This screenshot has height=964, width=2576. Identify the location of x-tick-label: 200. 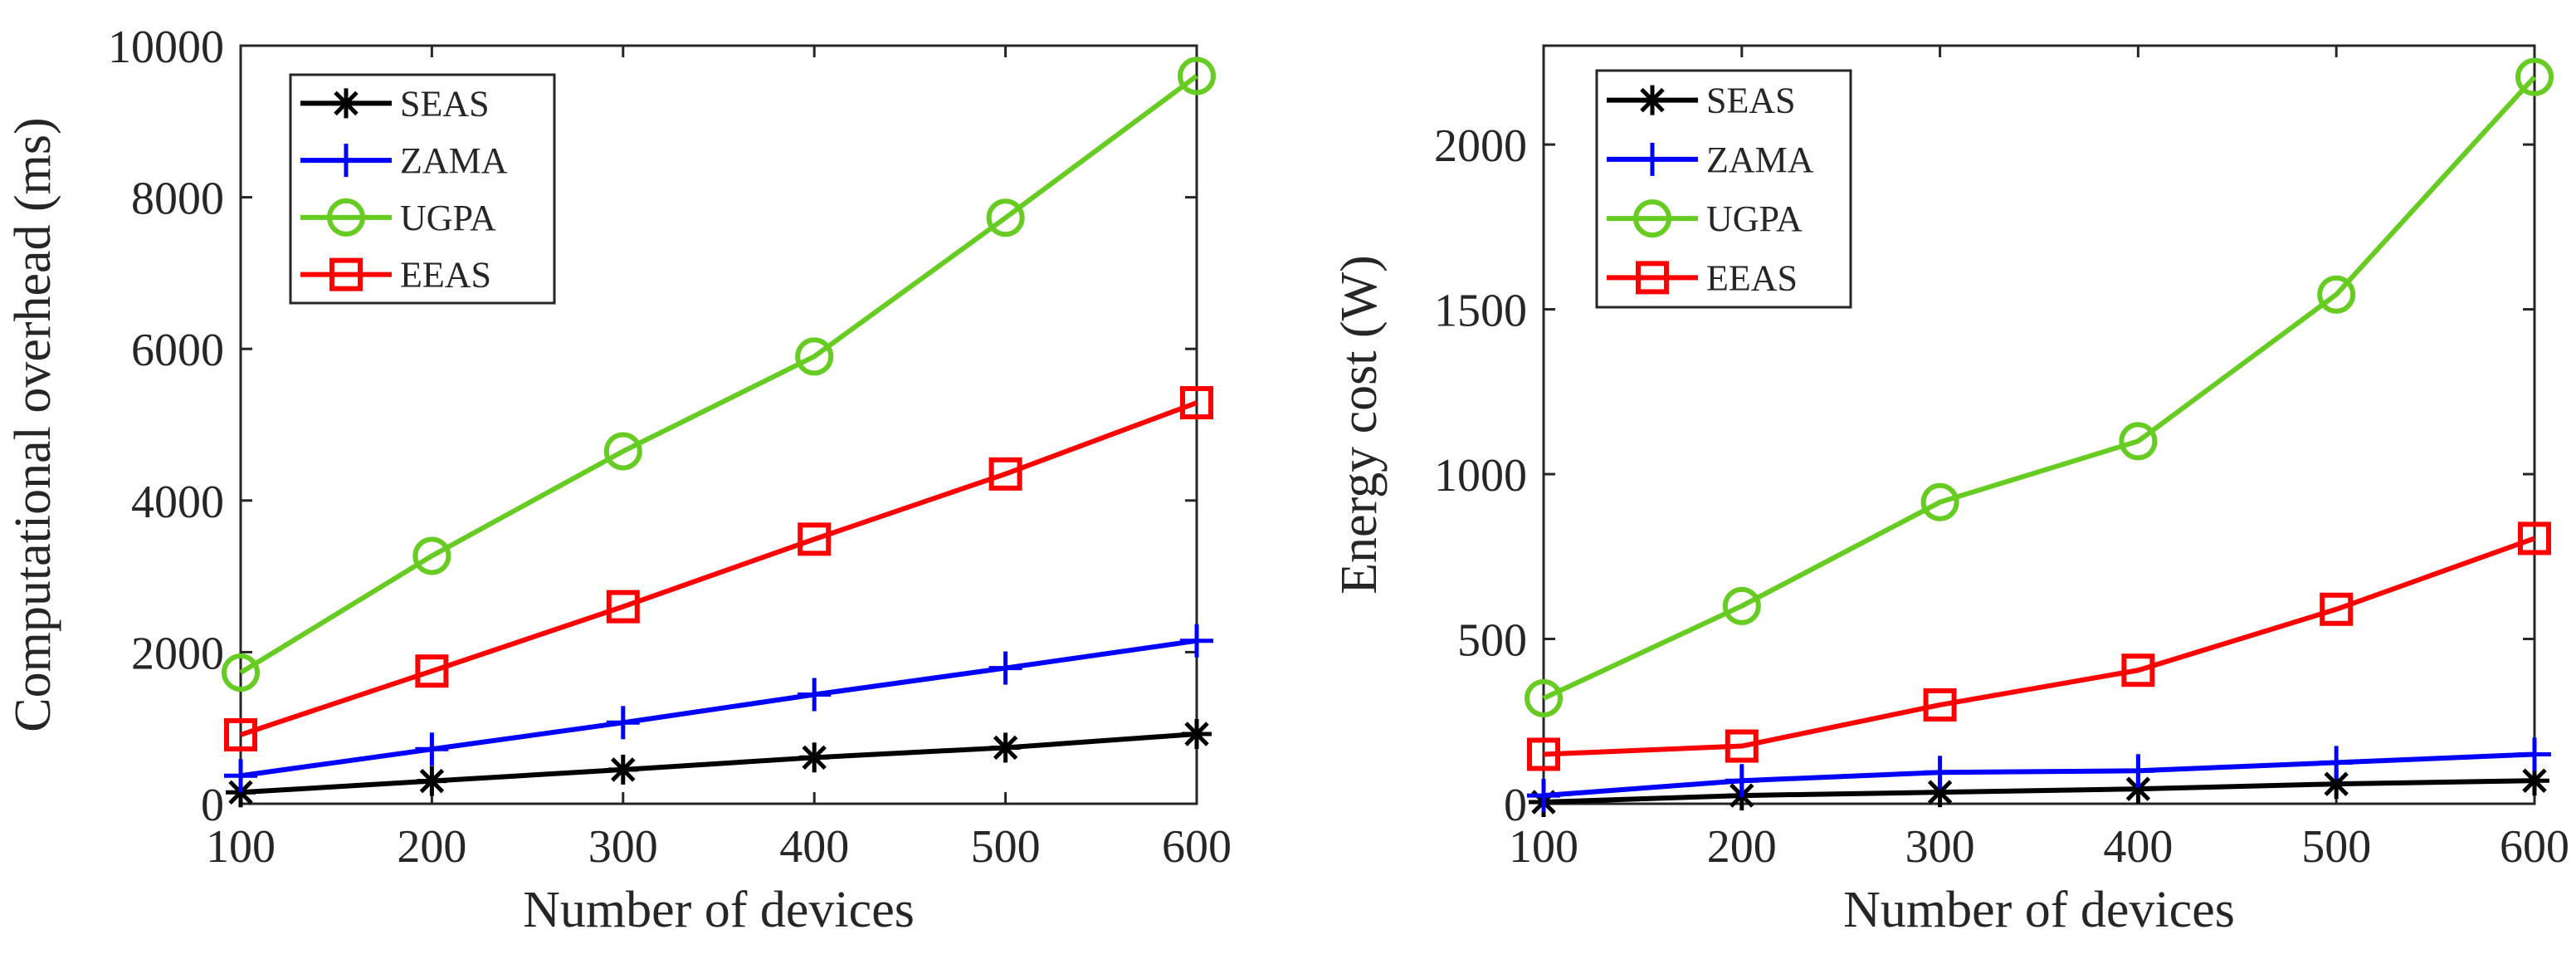
(432, 847).